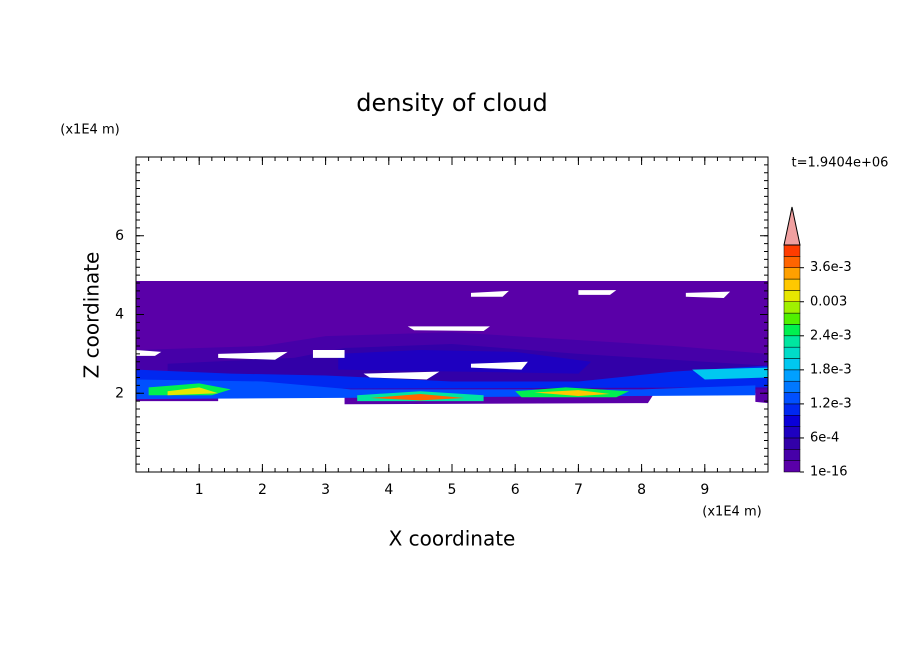  Describe the element at coordinates (89, 130) in the screenshot. I see `y-unit: (x1E4 m)` at that location.